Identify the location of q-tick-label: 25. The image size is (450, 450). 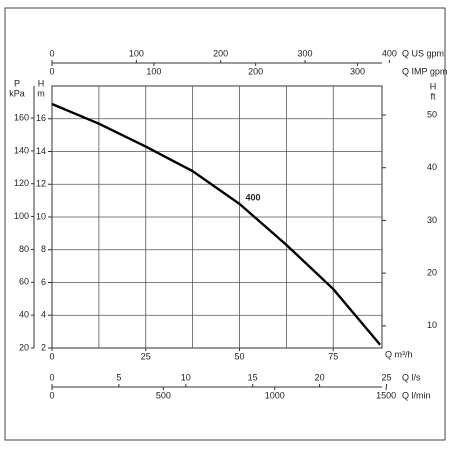
(386, 377).